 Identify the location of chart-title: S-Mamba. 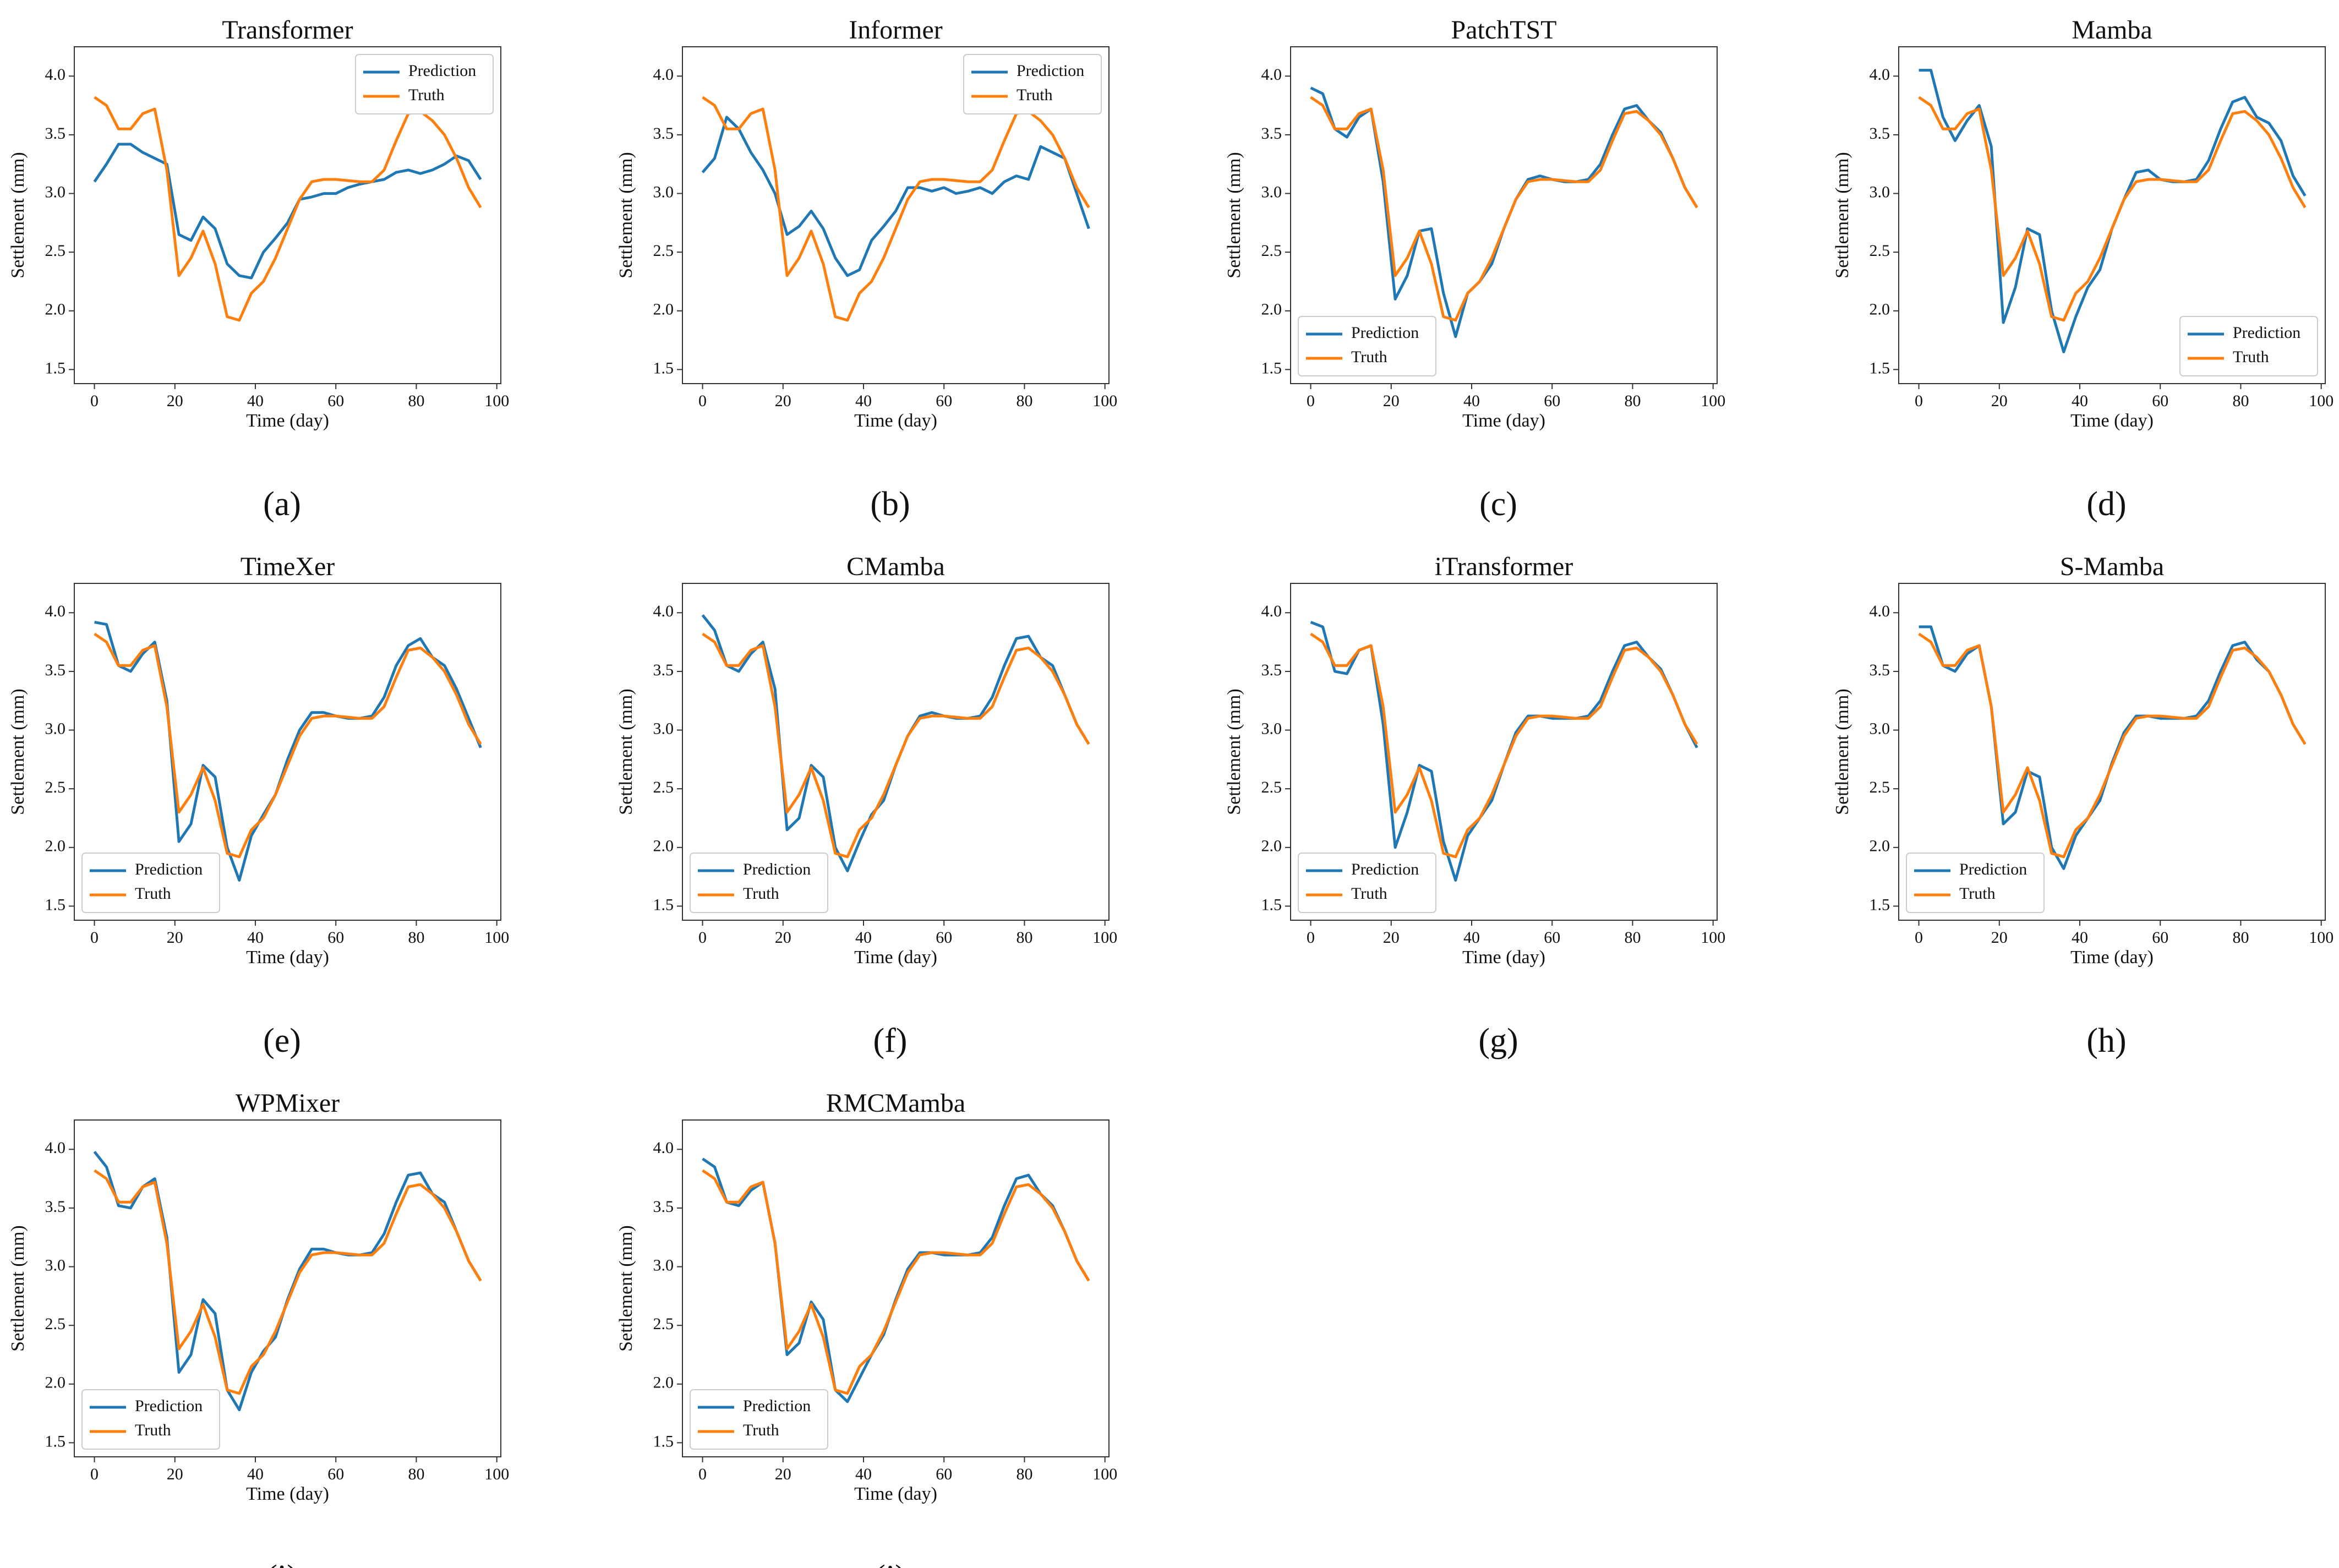
(2112, 566).